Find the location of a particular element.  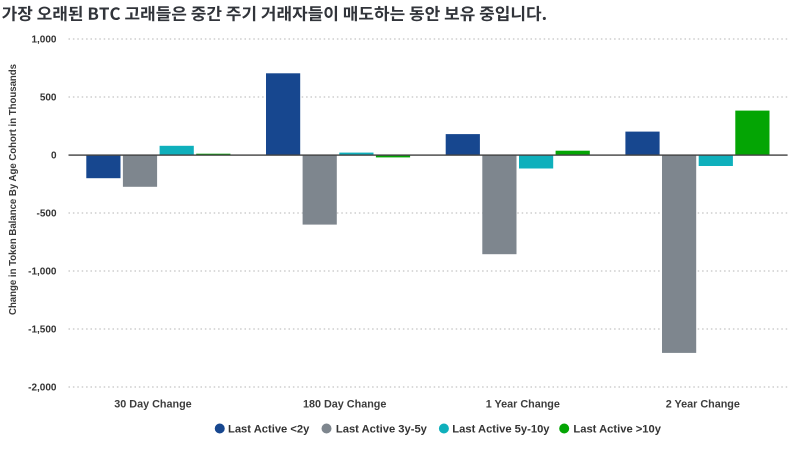

svg-text: 2 Year Change is located at coordinates (703, 405).